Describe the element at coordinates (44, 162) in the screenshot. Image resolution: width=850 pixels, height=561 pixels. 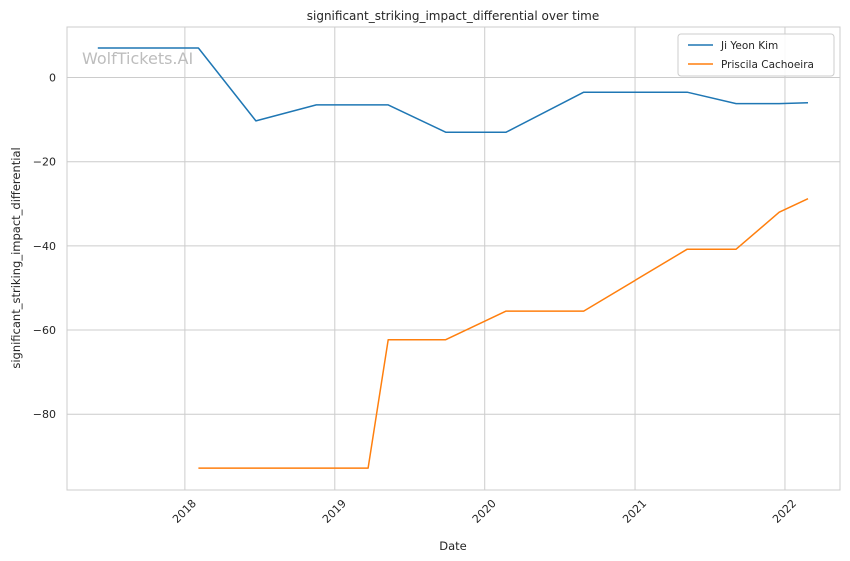
I see `y-tick-label: −20` at that location.